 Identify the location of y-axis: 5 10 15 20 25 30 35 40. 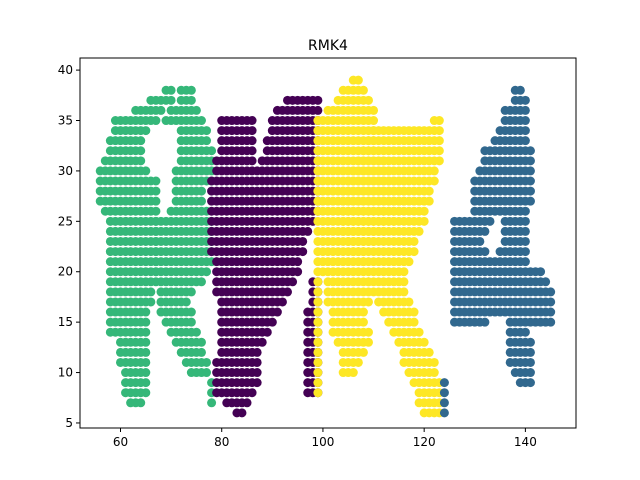
(69, 246).